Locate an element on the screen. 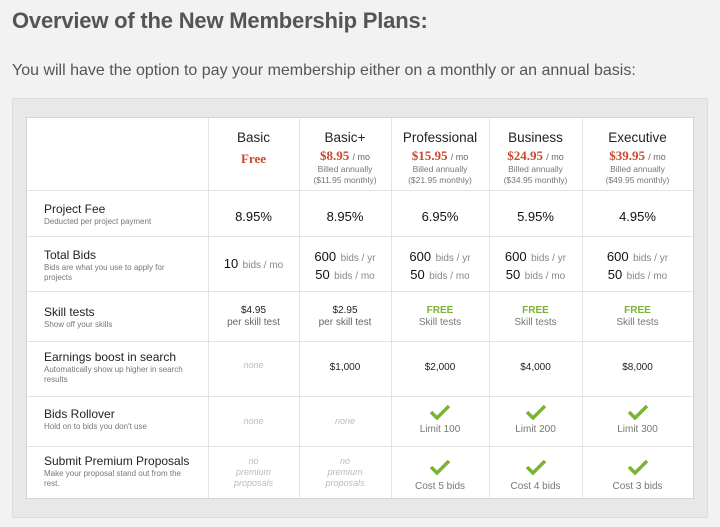 This screenshot has height=527, width=720. plan-billing: Billed annually ($11.95 monthly) is located at coordinates (345, 174).